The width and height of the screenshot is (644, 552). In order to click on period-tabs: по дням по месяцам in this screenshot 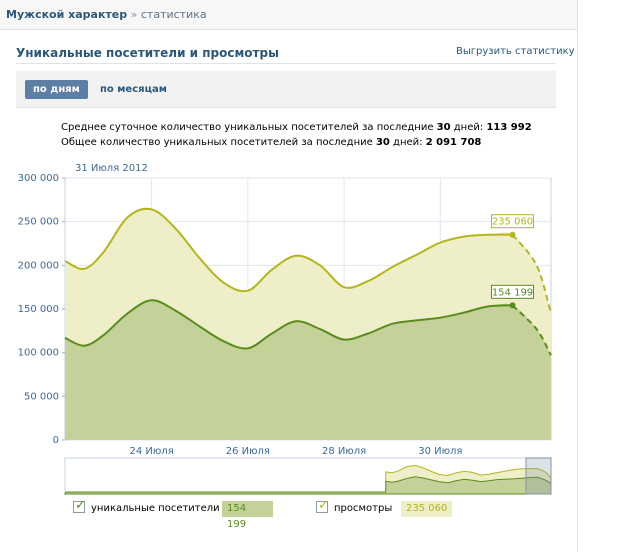, I will do `click(286, 89)`.